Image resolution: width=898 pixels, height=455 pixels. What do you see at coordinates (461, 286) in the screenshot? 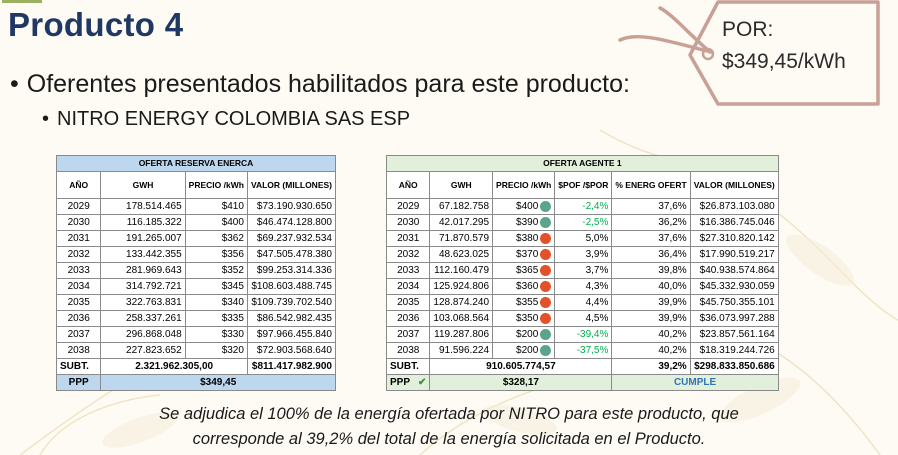
I see `cell-gwh: 125.924.806` at bounding box center [461, 286].